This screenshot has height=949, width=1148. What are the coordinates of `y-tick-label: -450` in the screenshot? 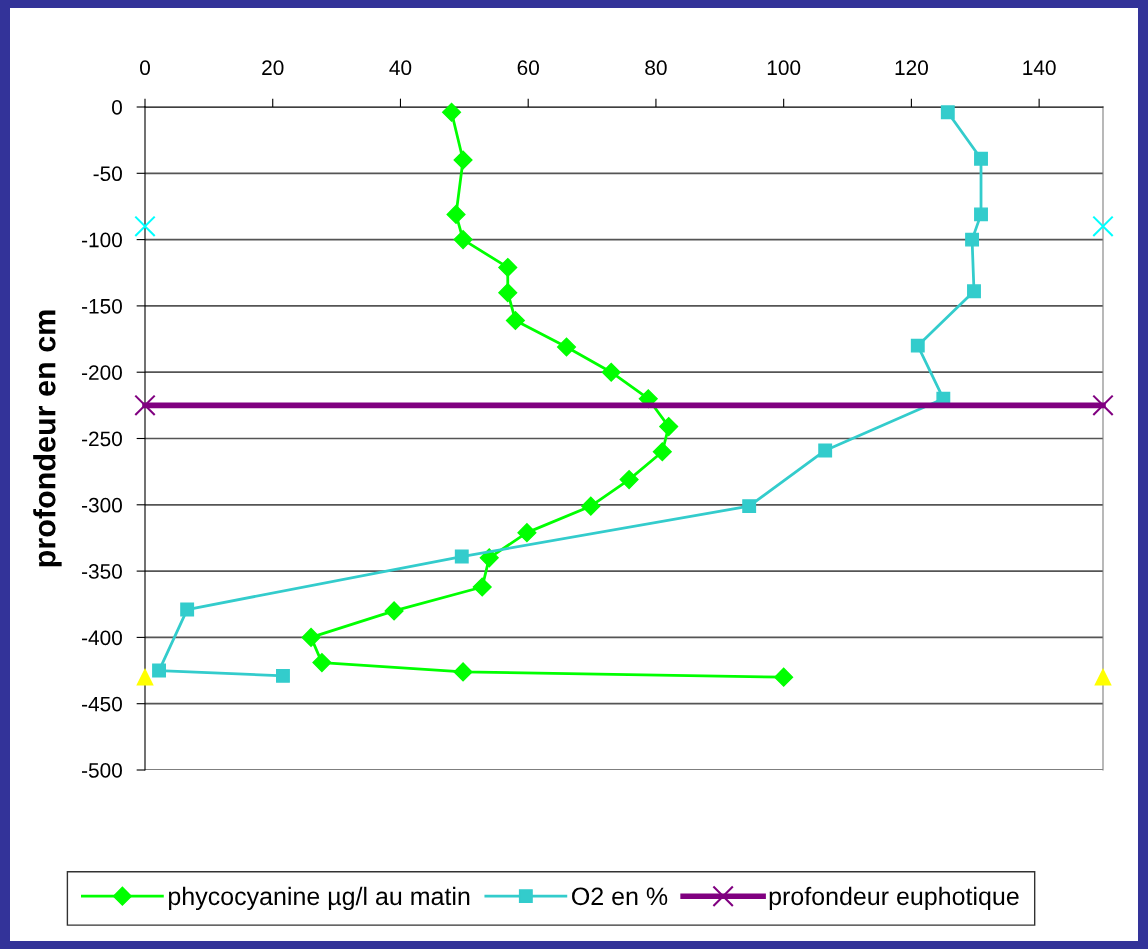 It's located at (102, 704).